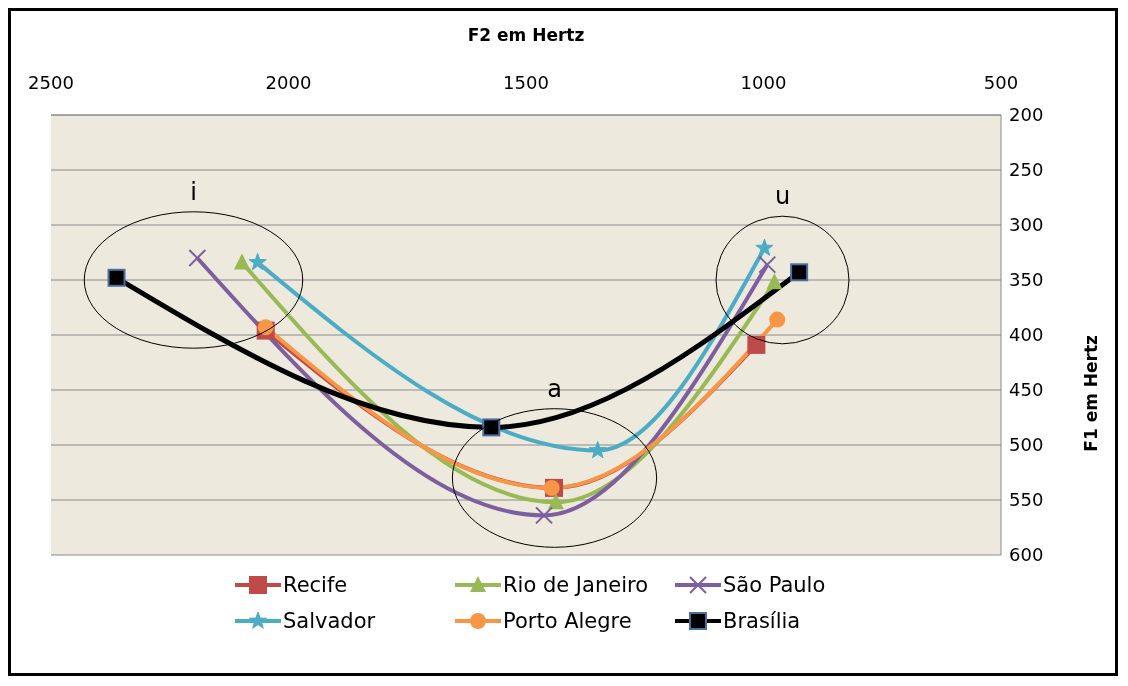  I want to click on legend-label: Porto Alegre, so click(567, 621).